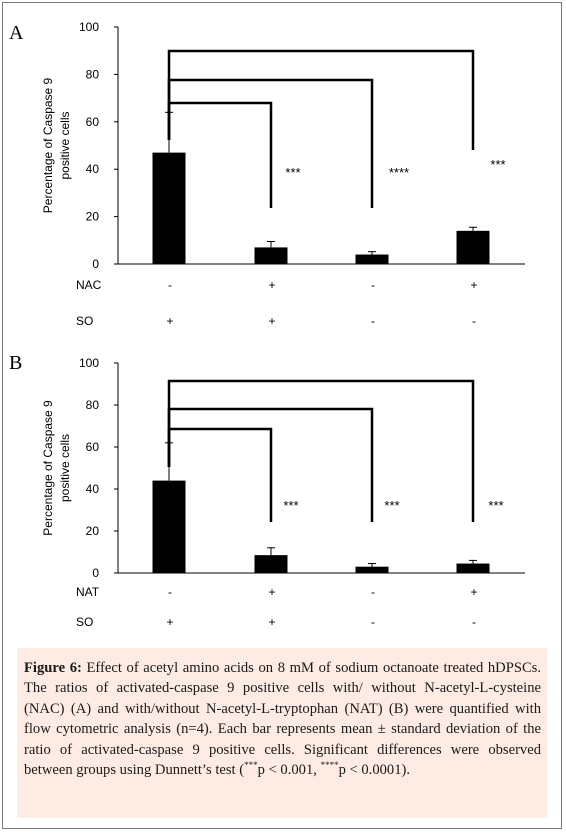  What do you see at coordinates (329, 765) in the screenshot?
I see `figure-caption-sup-2: ****` at bounding box center [329, 765].